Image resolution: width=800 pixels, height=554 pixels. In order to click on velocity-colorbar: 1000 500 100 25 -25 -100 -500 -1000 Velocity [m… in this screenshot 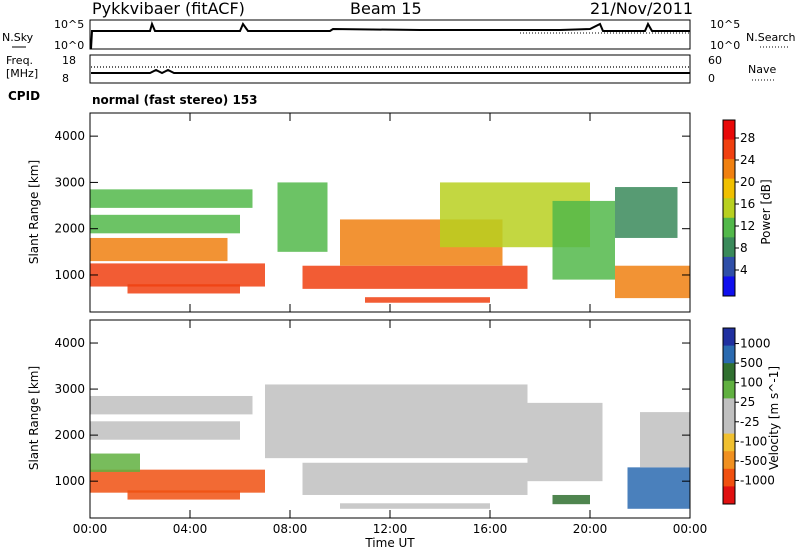, I will do `click(751, 416)`.